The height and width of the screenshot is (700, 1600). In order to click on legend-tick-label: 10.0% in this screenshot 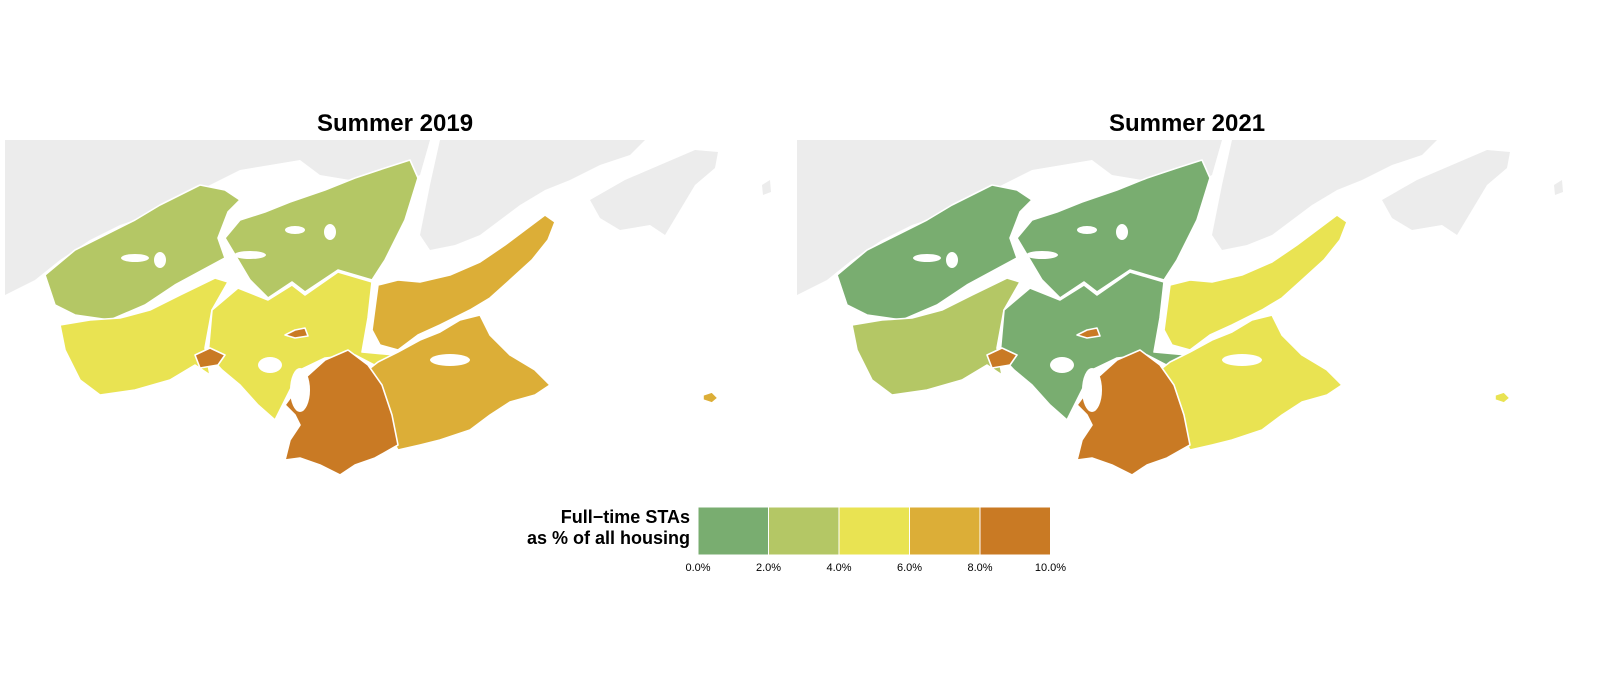, I will do `click(1050, 568)`.